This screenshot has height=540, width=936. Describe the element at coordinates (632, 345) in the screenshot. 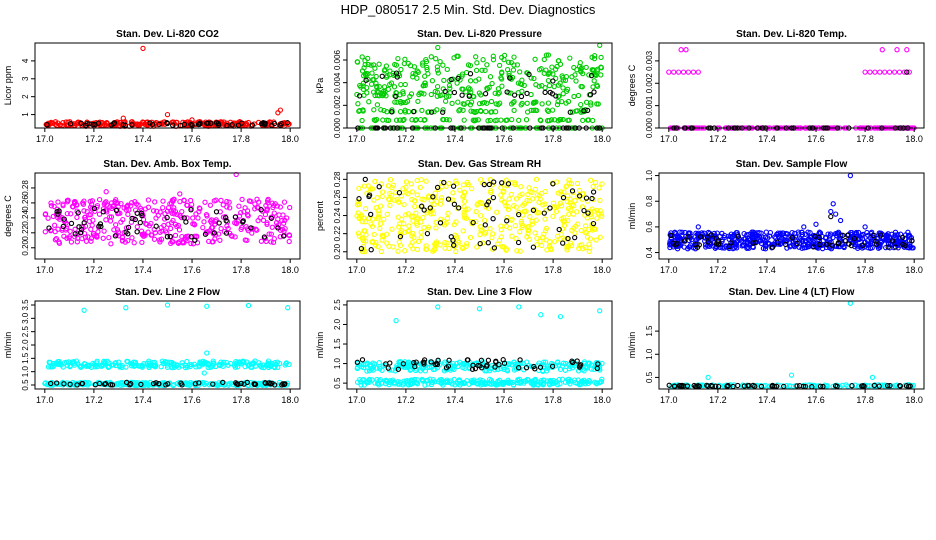

I see `y-axis-label: ml/min` at that location.